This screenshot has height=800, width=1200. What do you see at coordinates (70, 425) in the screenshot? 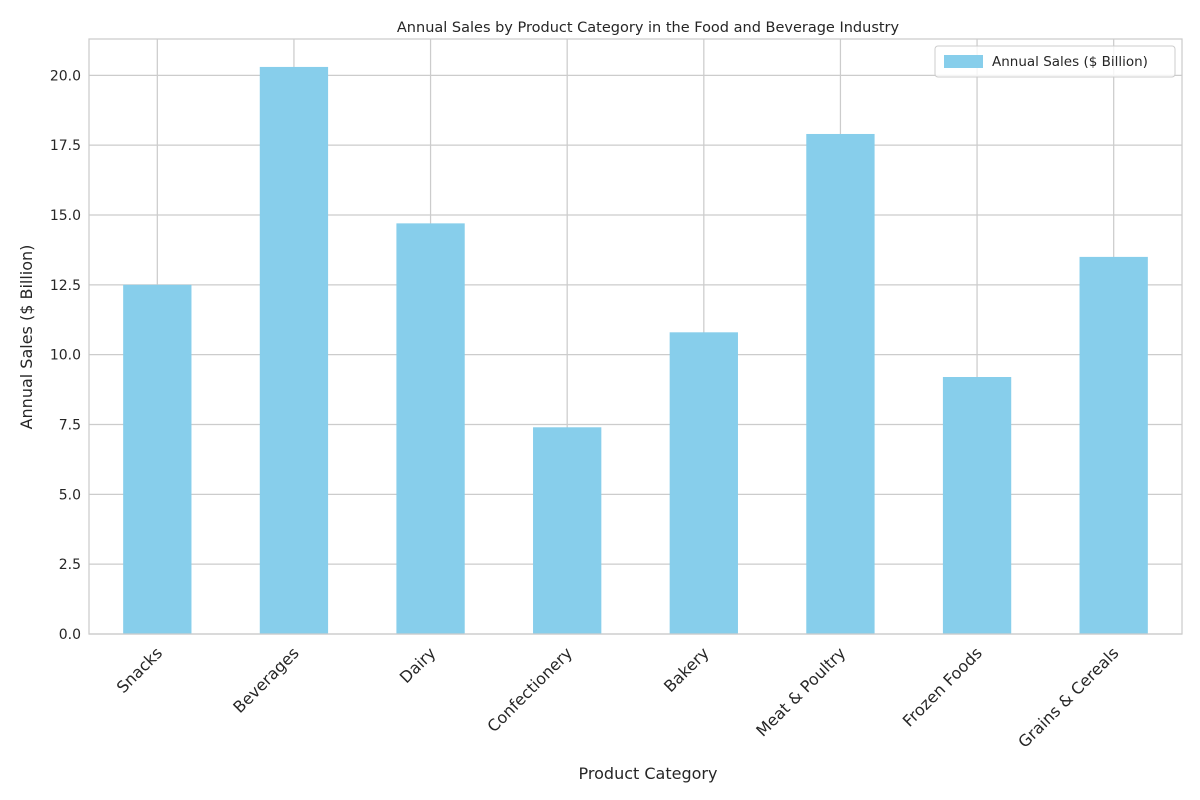
I see `y-tick-label: 7.5` at bounding box center [70, 425].